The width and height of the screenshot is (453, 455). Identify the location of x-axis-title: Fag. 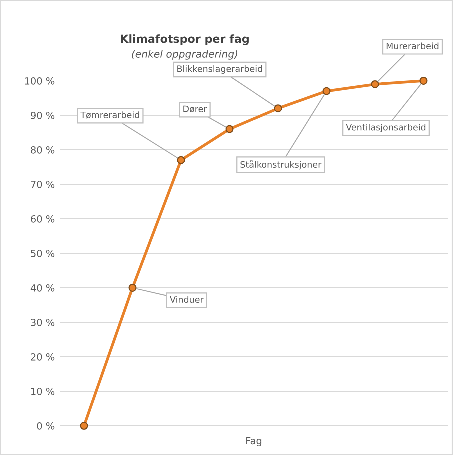
(254, 442).